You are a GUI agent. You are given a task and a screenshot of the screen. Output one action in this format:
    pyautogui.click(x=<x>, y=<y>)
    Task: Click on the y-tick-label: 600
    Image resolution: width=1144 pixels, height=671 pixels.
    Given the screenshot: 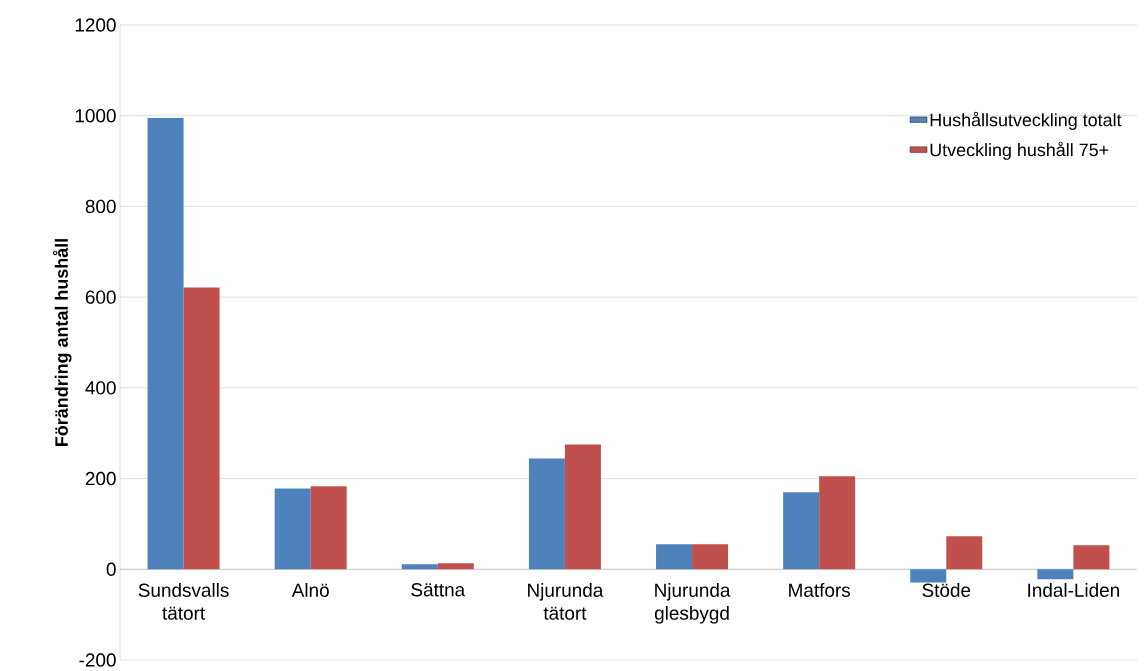 What is the action you would take?
    pyautogui.click(x=100, y=297)
    